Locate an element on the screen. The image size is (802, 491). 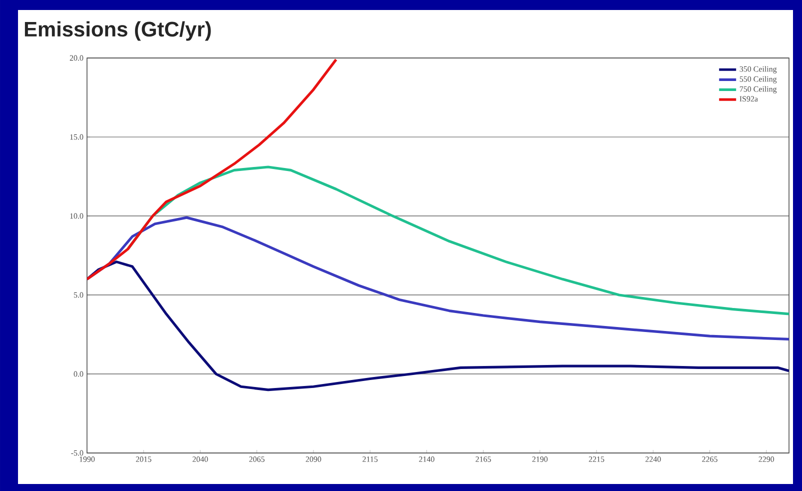
chart-title: Emissions (GtC/yr) is located at coordinates (117, 31).